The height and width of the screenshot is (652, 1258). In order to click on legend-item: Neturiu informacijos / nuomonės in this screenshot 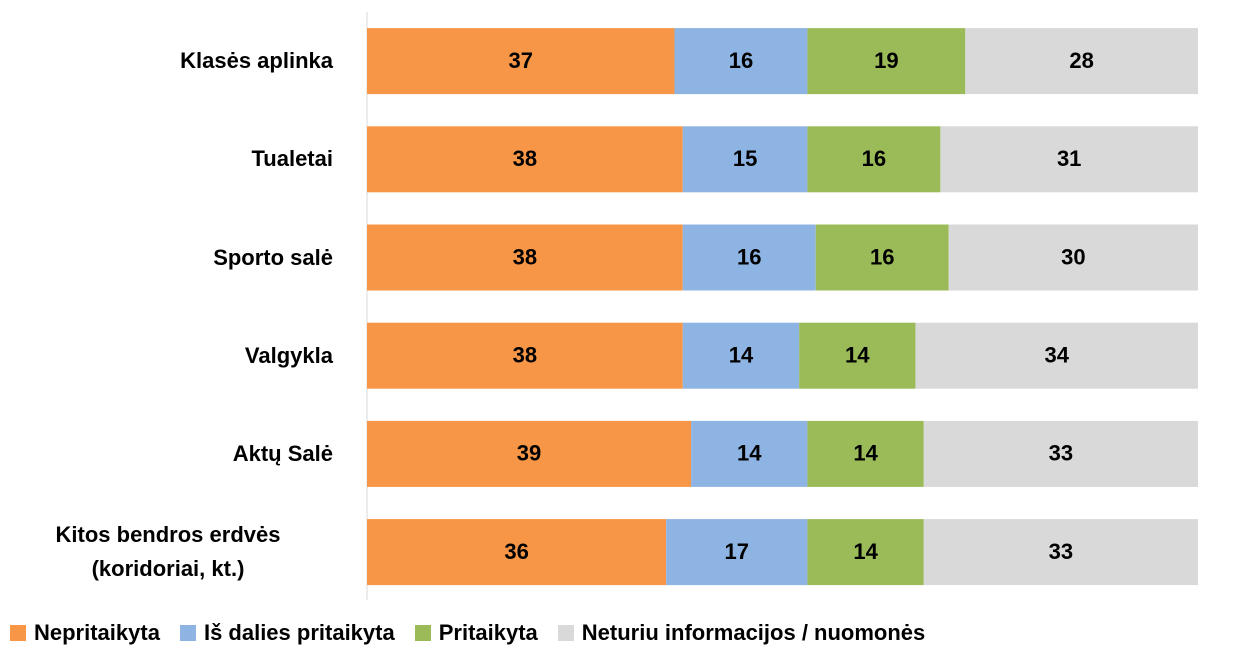, I will do `click(741, 633)`.